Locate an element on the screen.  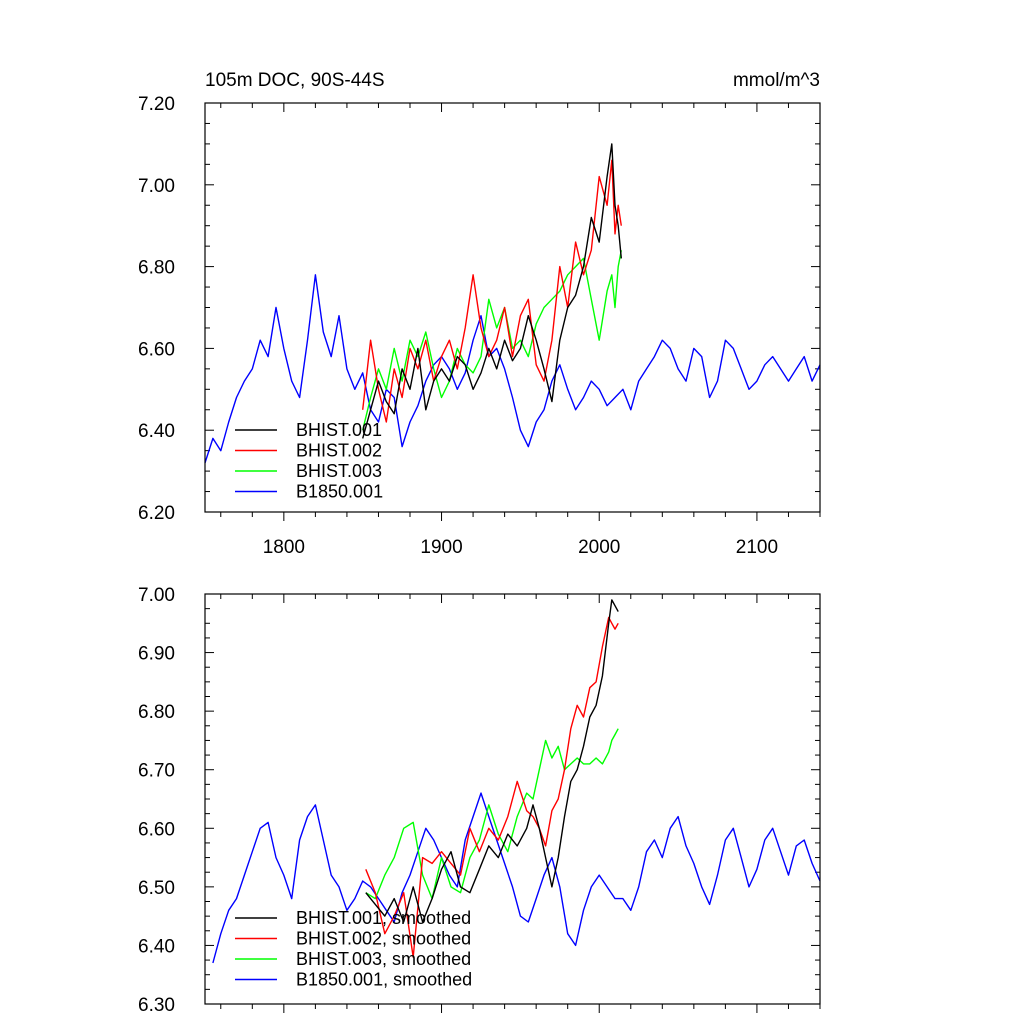
bottom-y-tick-label: 6.50 is located at coordinates (156, 888).